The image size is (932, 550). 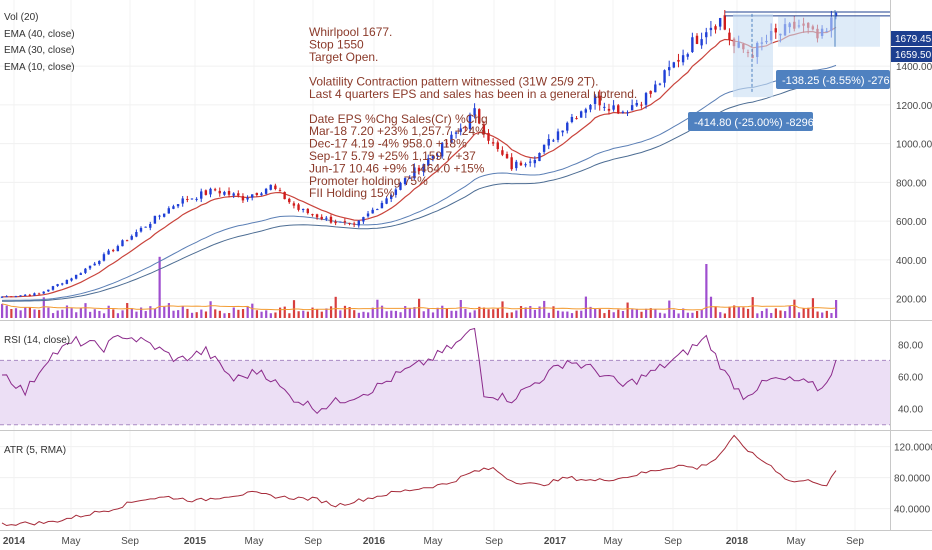 I want to click on rsi-band, so click(x=445, y=392).